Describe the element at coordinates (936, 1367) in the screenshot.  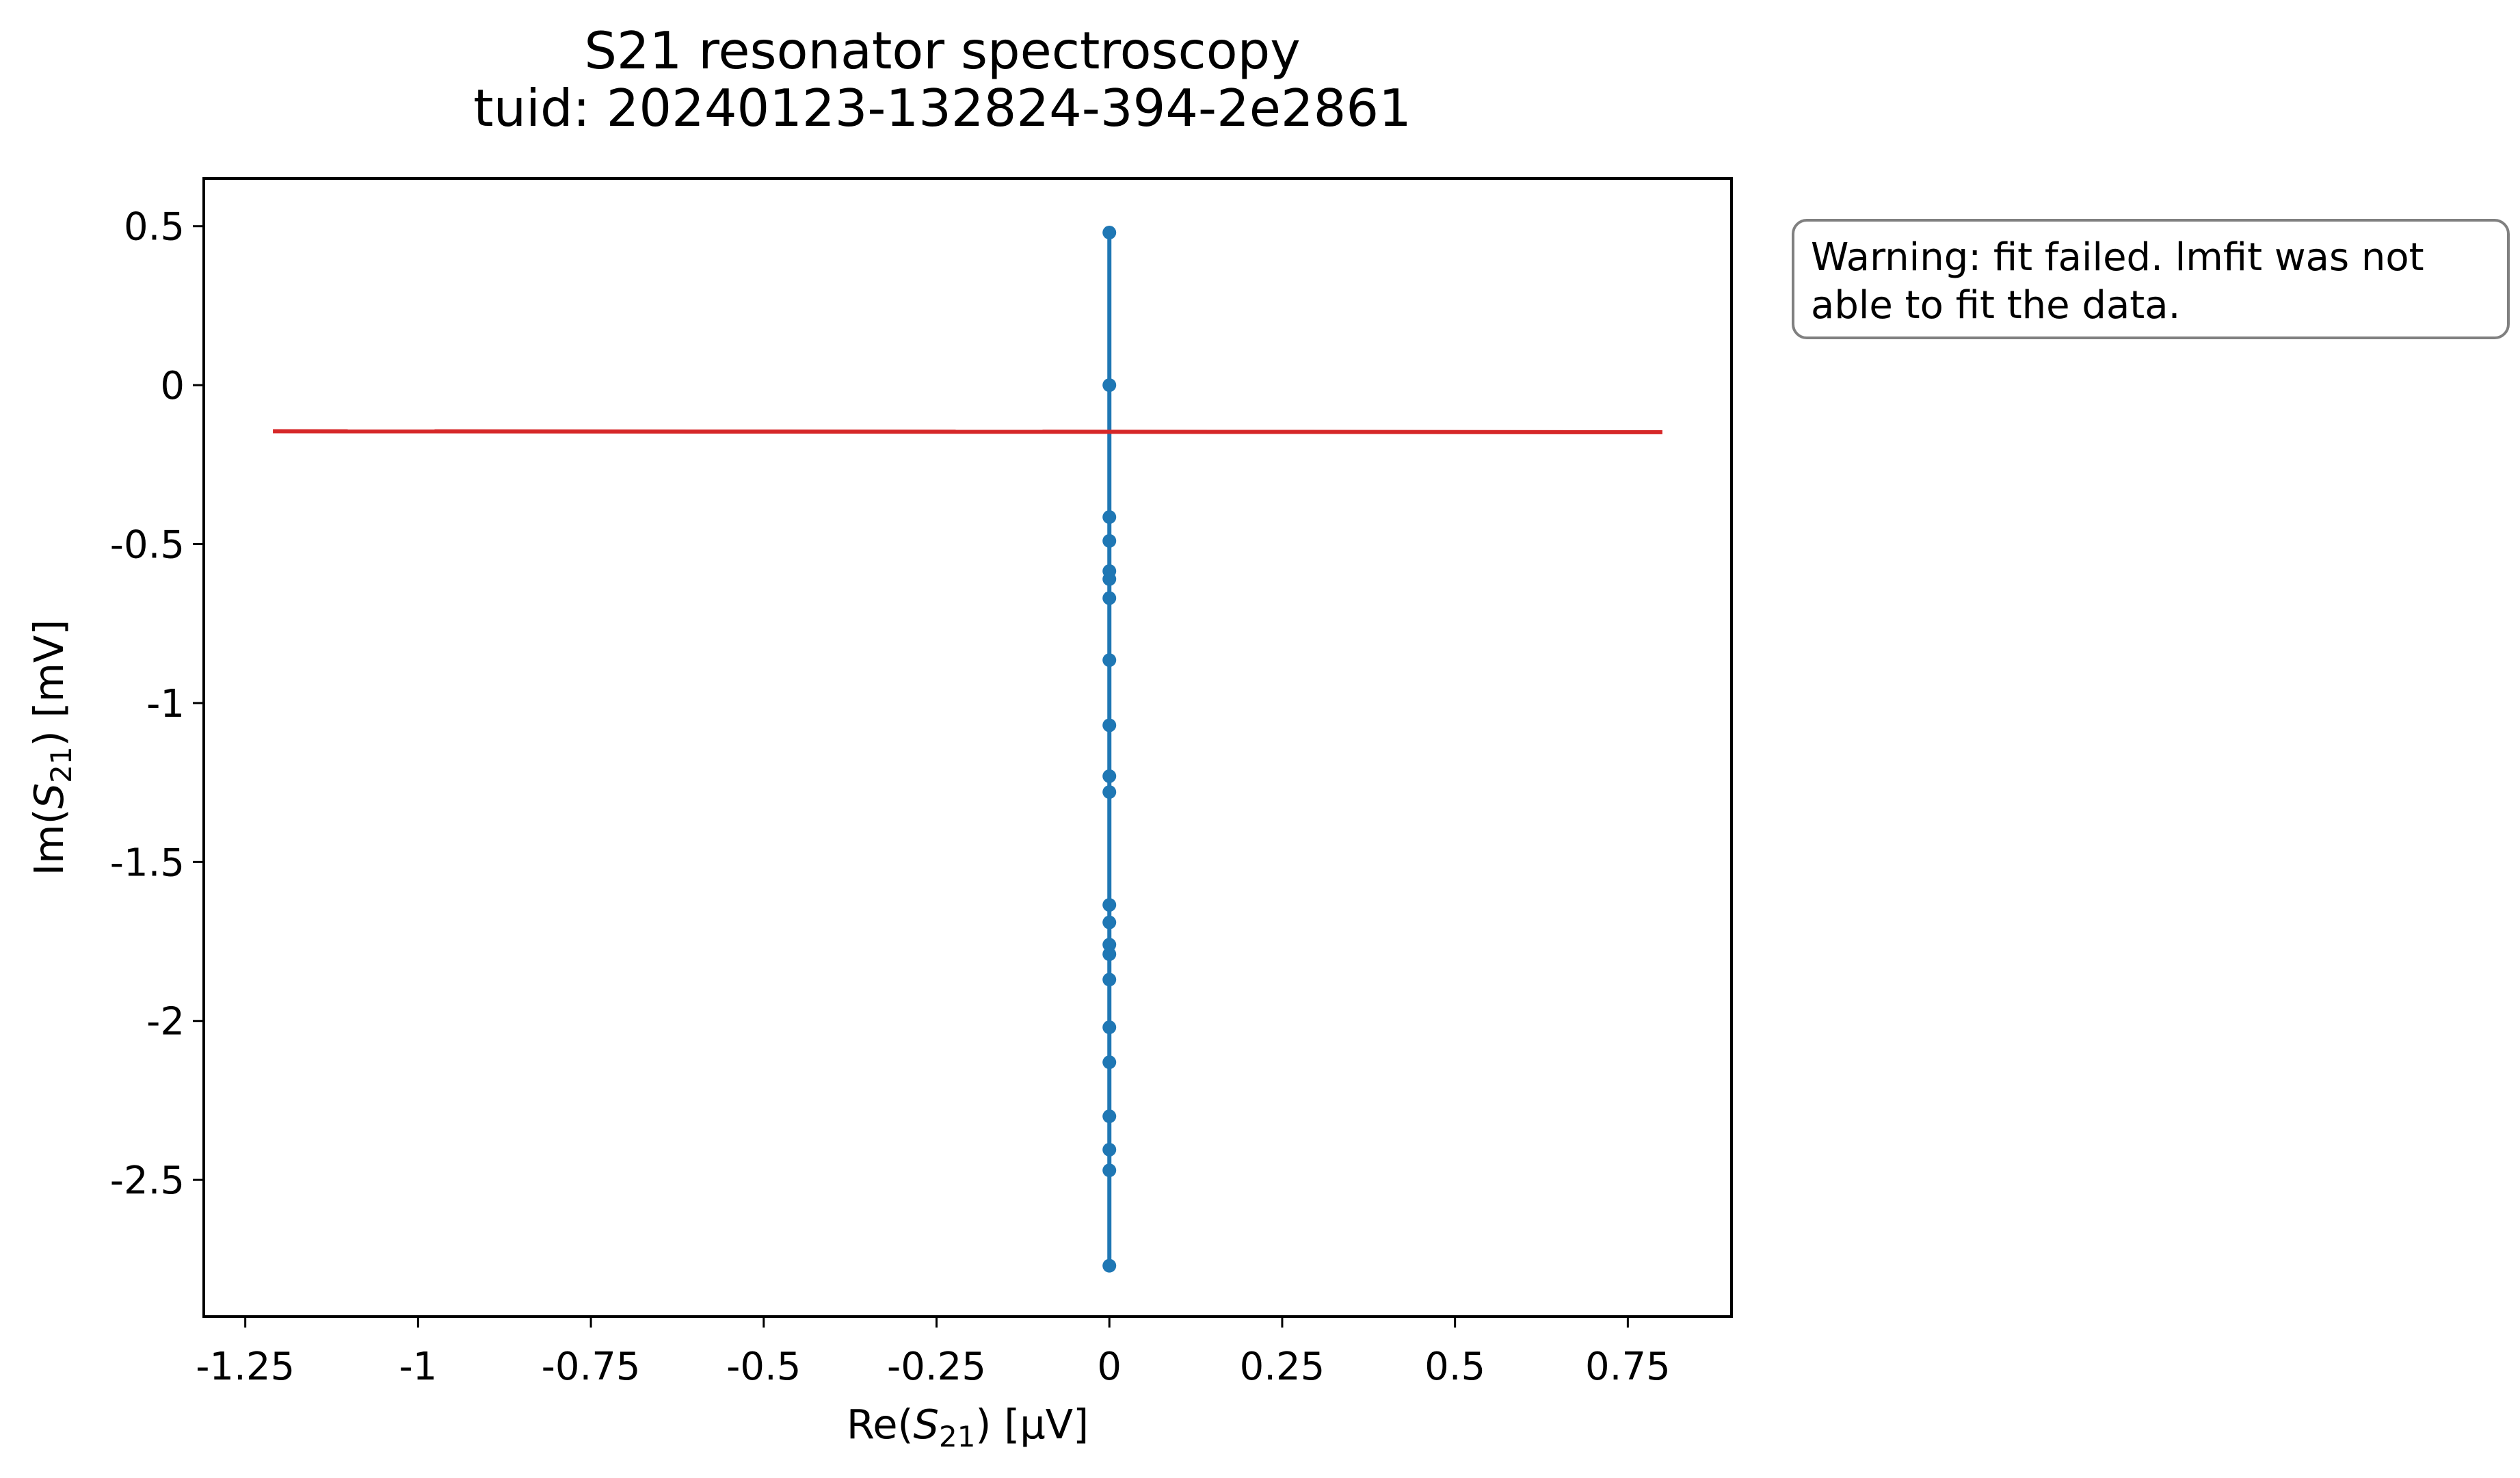
I see `x-tick-label-4: -0.25` at that location.